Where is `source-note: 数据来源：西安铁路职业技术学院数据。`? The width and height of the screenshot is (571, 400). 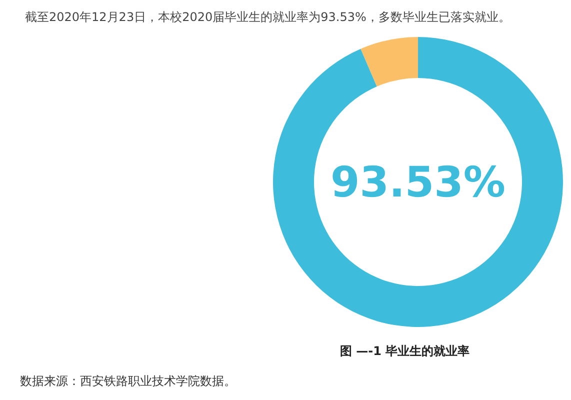
source-note: 数据来源：西安铁路职业技术学院数据。 is located at coordinates (128, 381).